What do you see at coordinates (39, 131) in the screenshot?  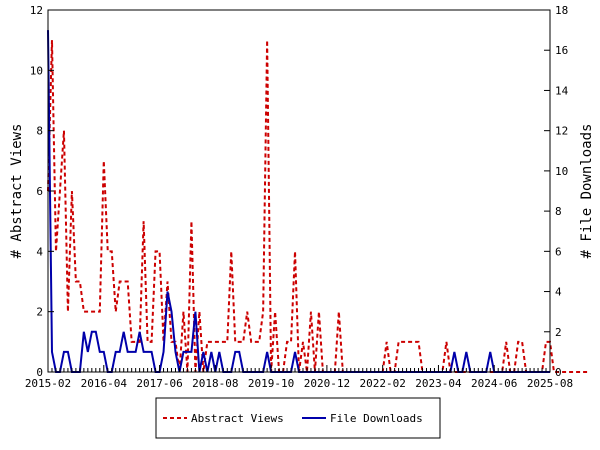 I see `y-left-tick-label: 8` at bounding box center [39, 131].